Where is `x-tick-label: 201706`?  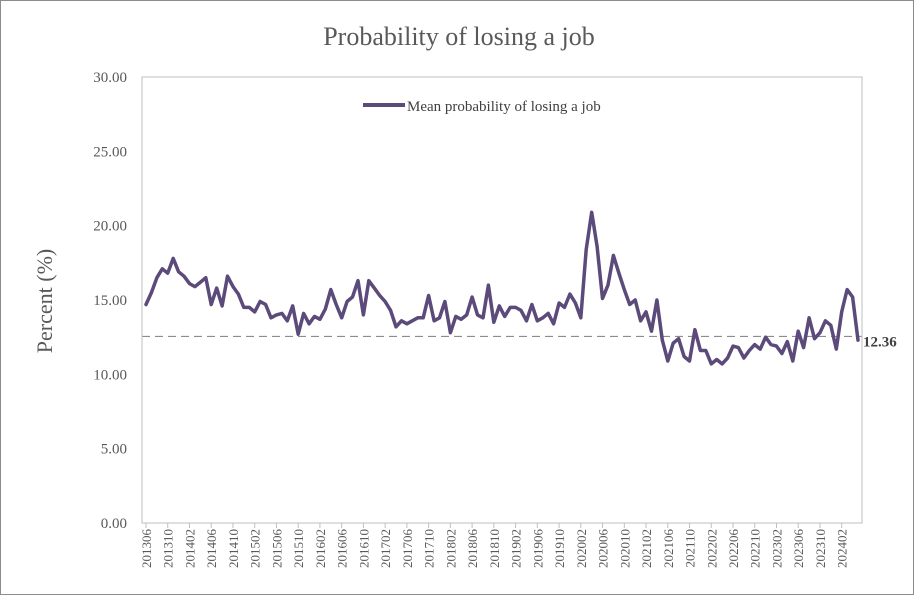
x-tick-label: 201706 is located at coordinates (407, 549).